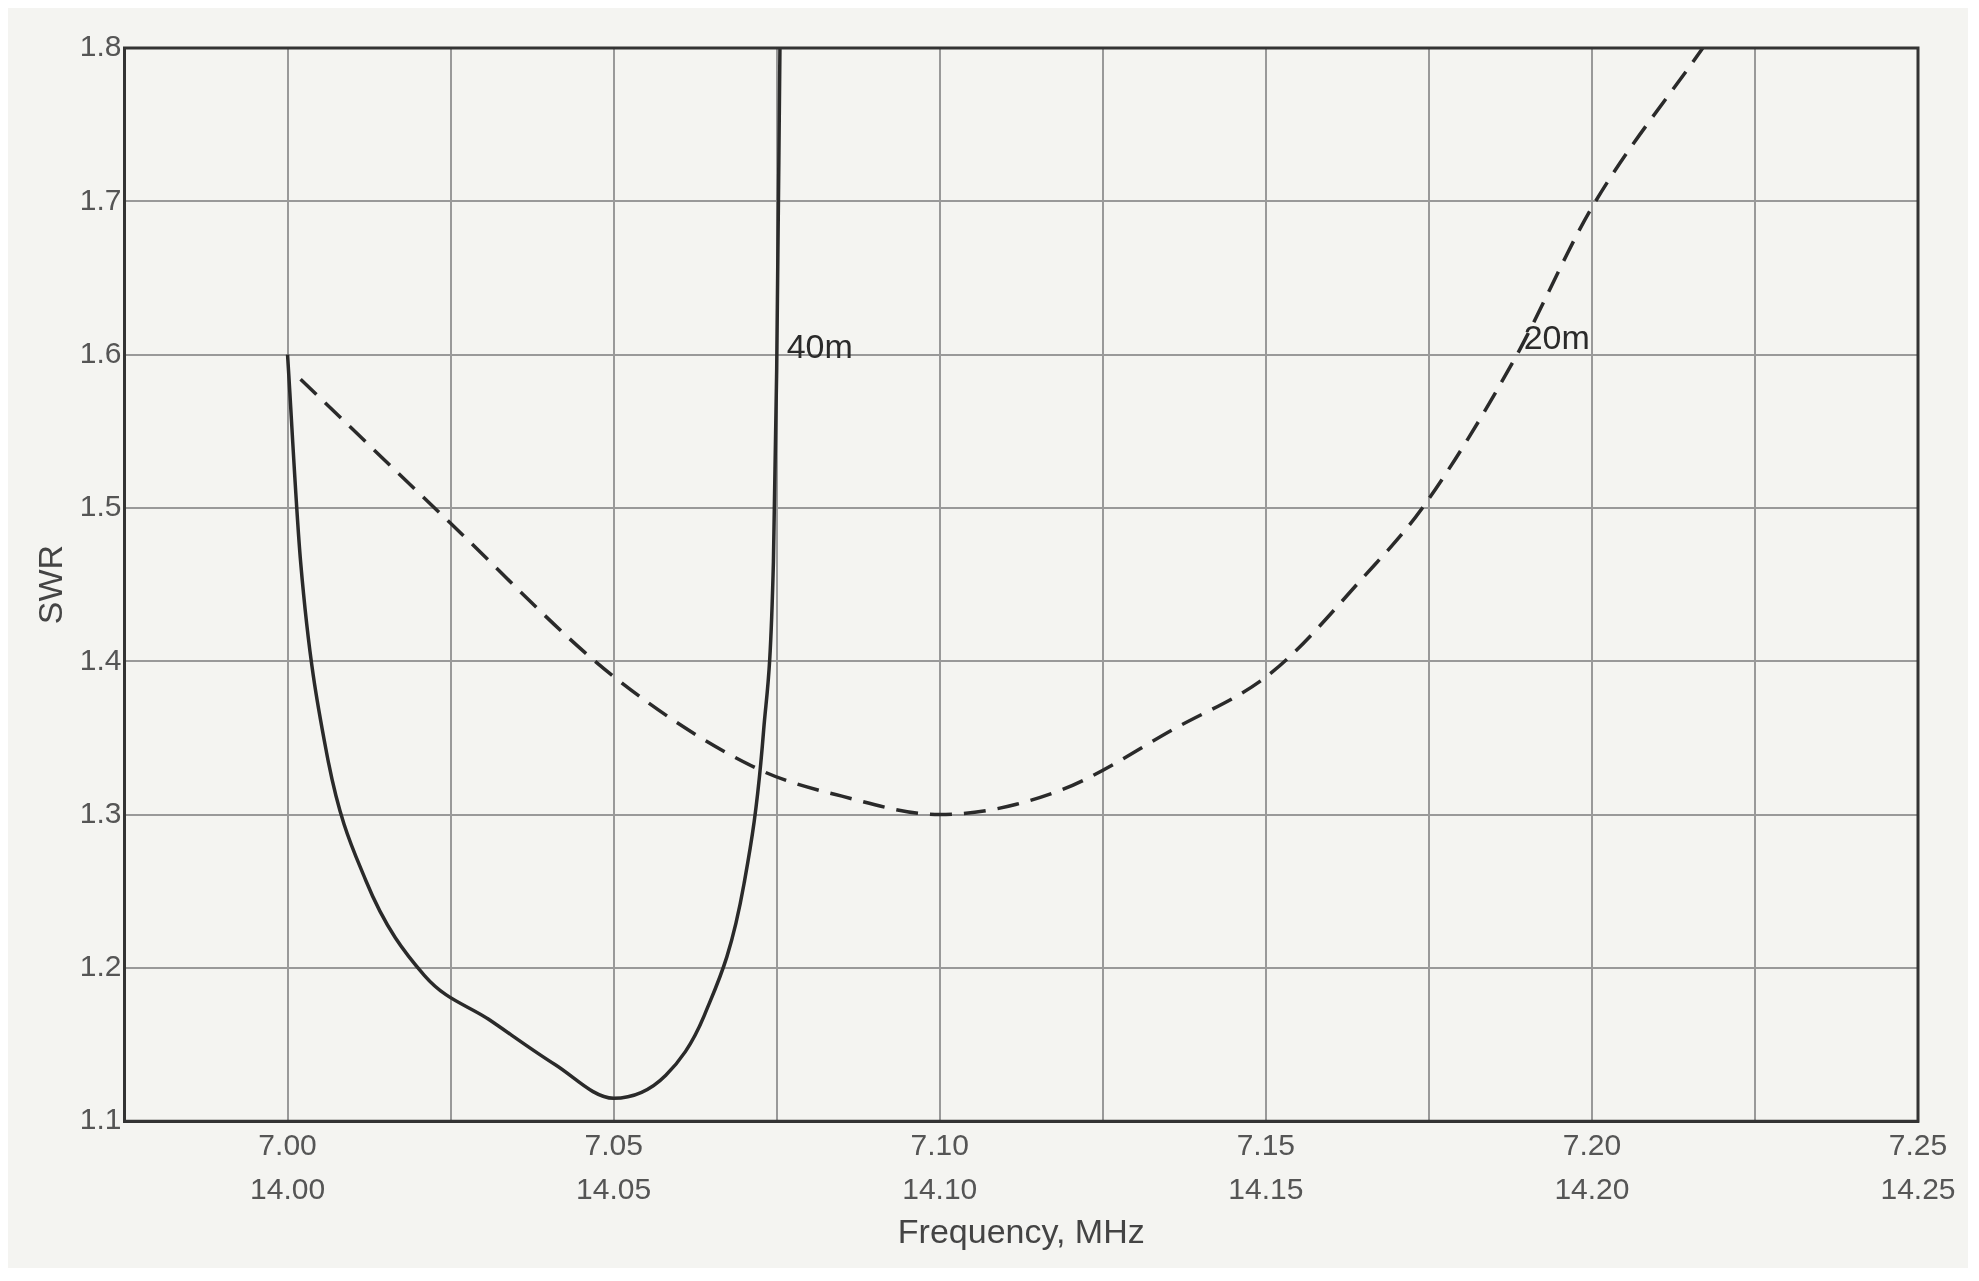 This screenshot has width=1979, height=1281. What do you see at coordinates (100, 46) in the screenshot?
I see `y-tick-label: 1.8` at bounding box center [100, 46].